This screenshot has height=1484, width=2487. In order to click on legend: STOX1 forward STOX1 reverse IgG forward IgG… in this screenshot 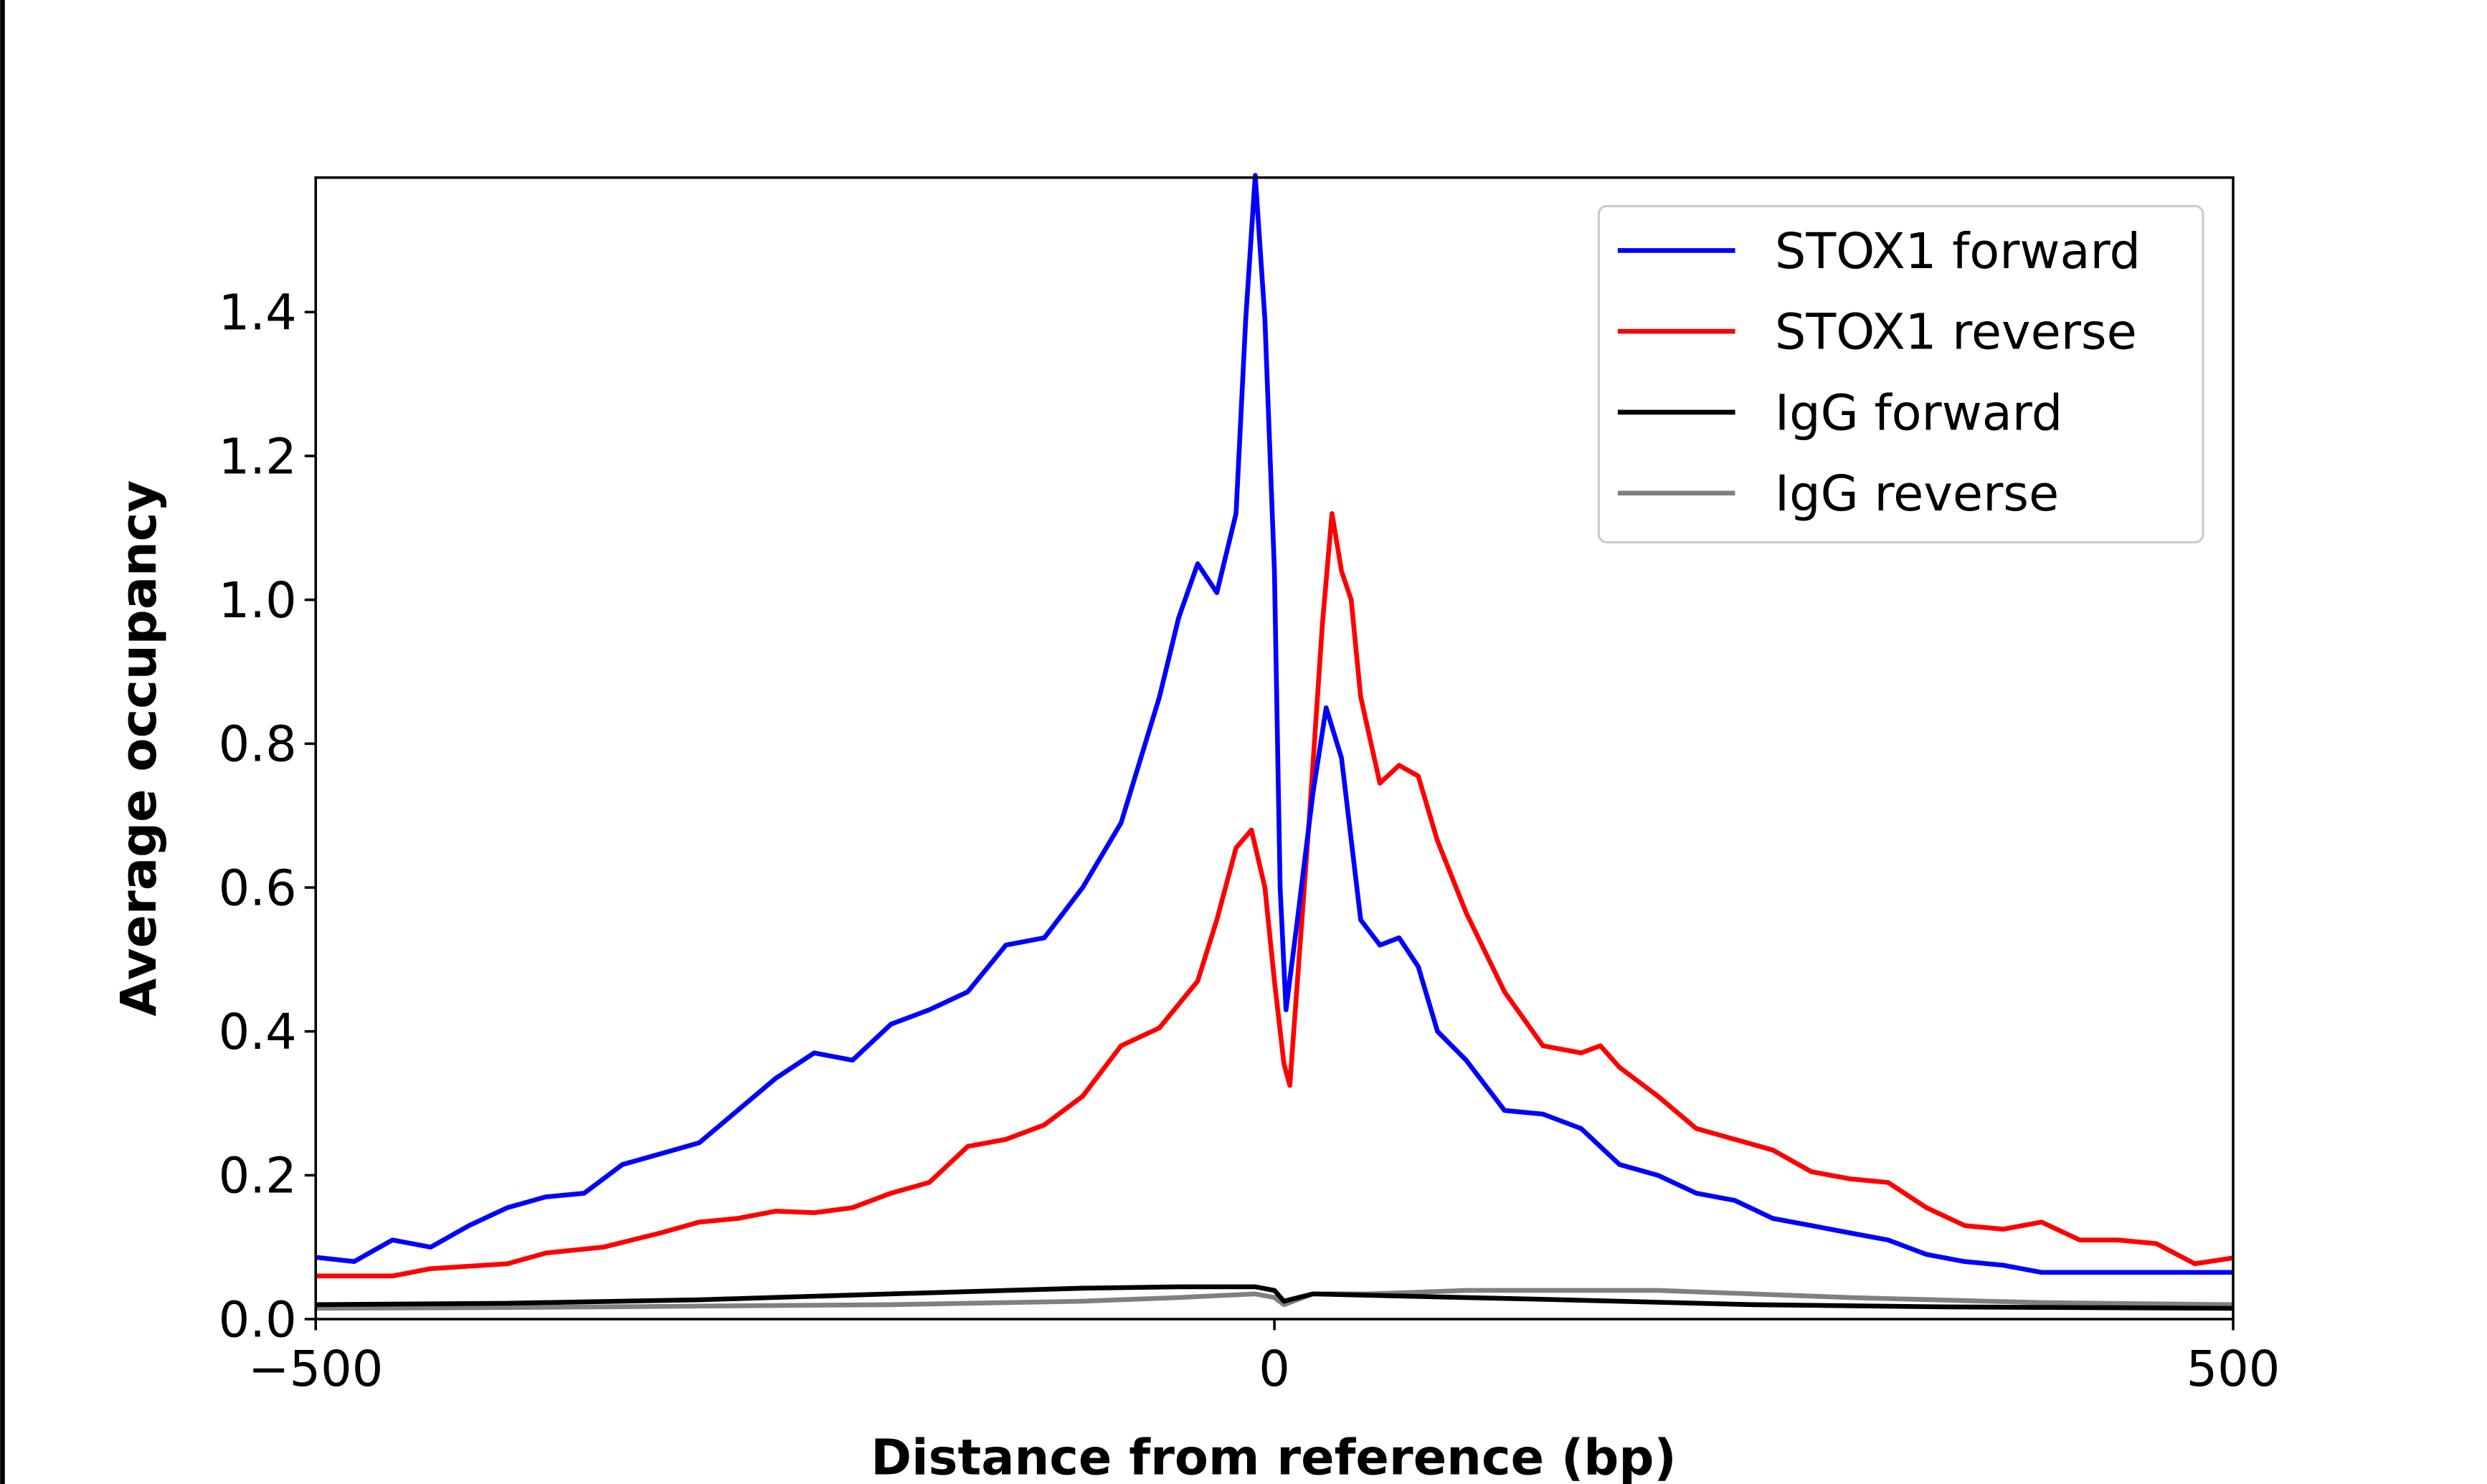, I will do `click(1901, 374)`.